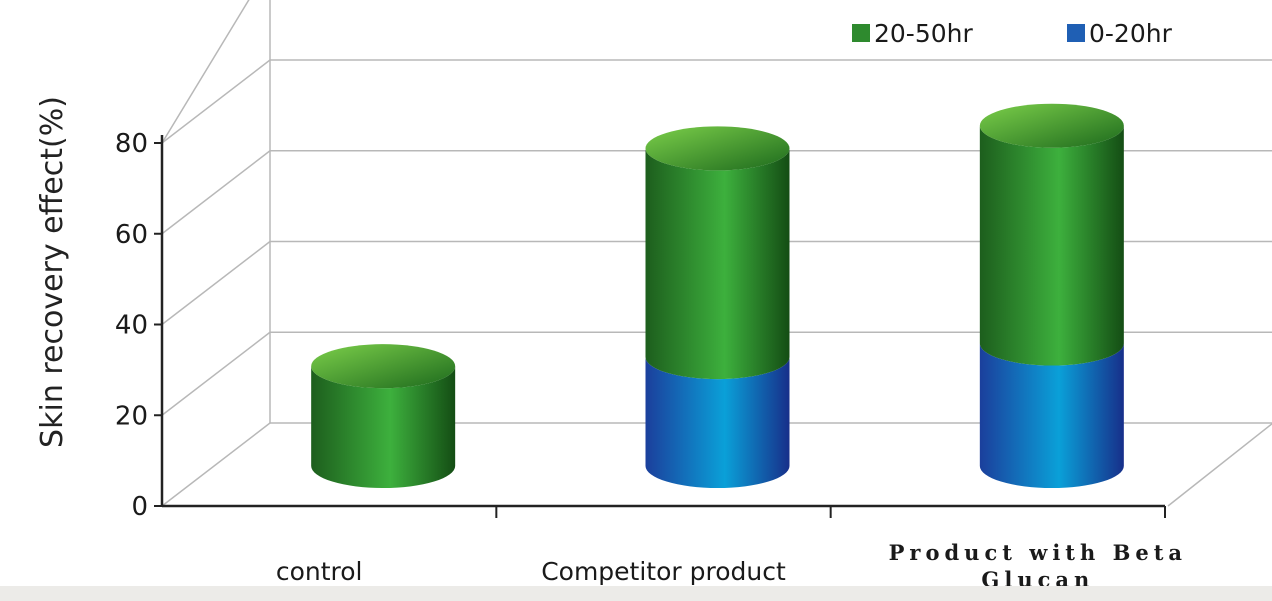 The height and width of the screenshot is (601, 1272). Describe the element at coordinates (216, 464) in the screenshot. I see `floor-left-edge` at that location.